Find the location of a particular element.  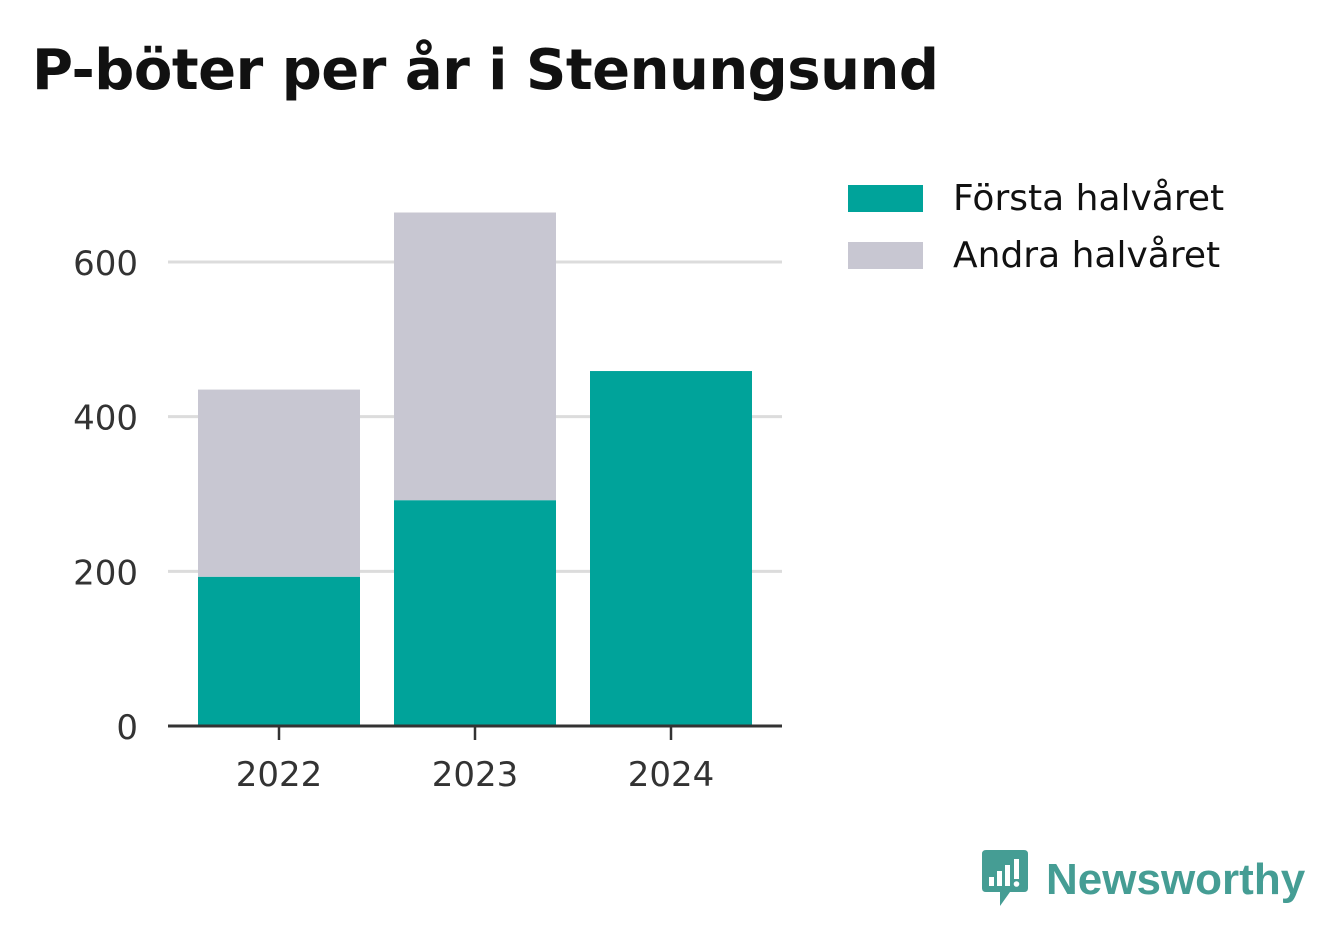

legend: Första halvåret Andra halvåret is located at coordinates (1036, 227).